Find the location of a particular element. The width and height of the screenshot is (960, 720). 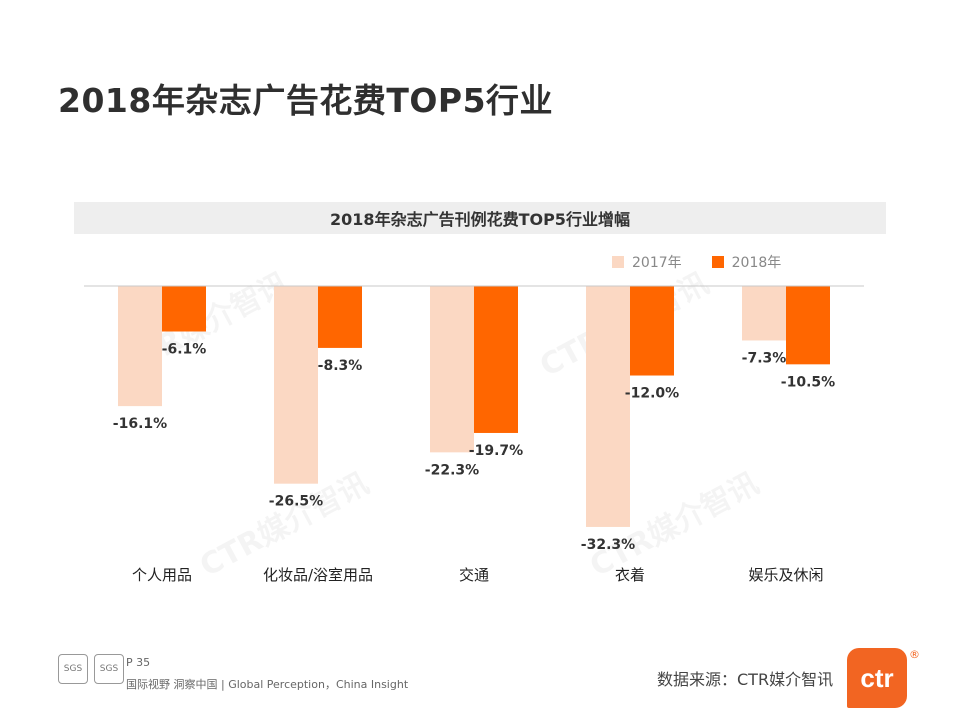

category-label-1: 化妆品/浴室用品 is located at coordinates (318, 575).